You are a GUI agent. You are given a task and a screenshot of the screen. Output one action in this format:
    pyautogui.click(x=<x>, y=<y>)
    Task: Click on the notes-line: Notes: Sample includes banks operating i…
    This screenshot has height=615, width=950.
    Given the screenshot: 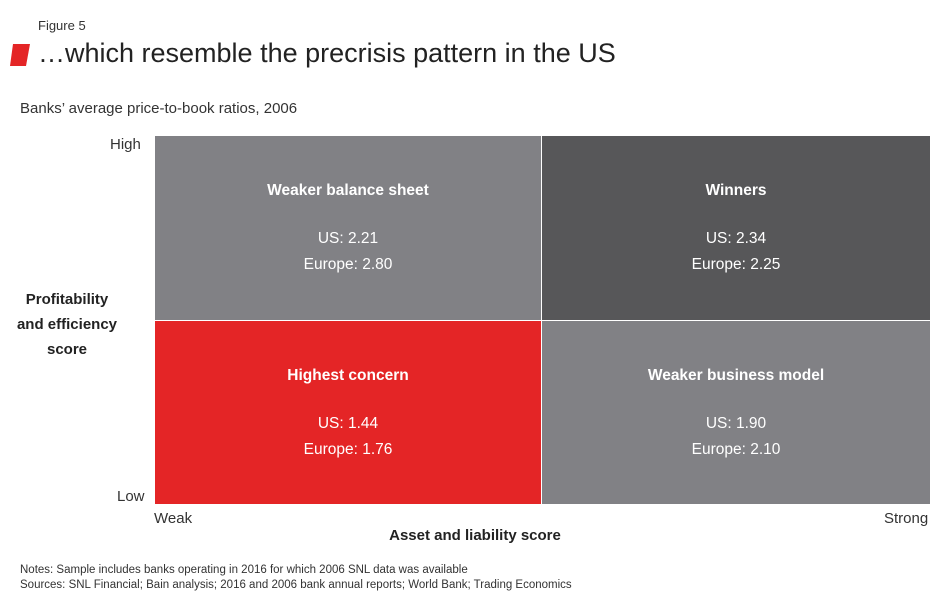 What is the action you would take?
    pyautogui.click(x=244, y=570)
    